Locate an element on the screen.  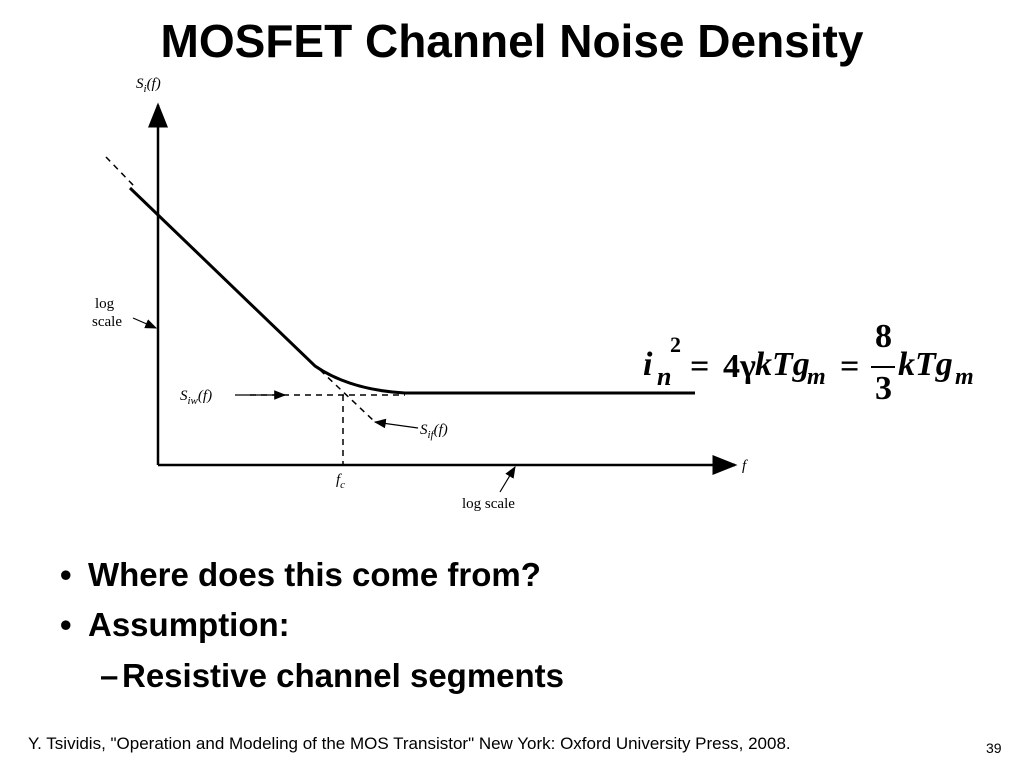
formula-equals-2: = is located at coordinates (850, 366).